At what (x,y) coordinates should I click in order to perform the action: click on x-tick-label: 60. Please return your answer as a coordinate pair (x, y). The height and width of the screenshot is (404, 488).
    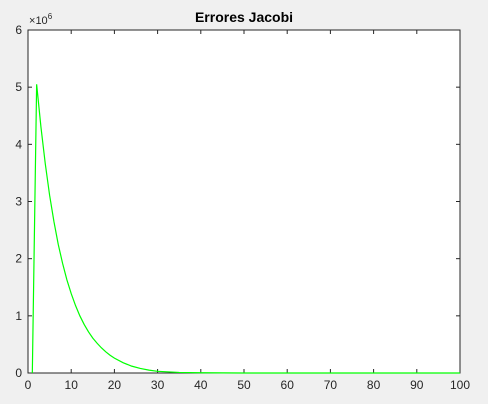
    Looking at the image, I should click on (288, 385).